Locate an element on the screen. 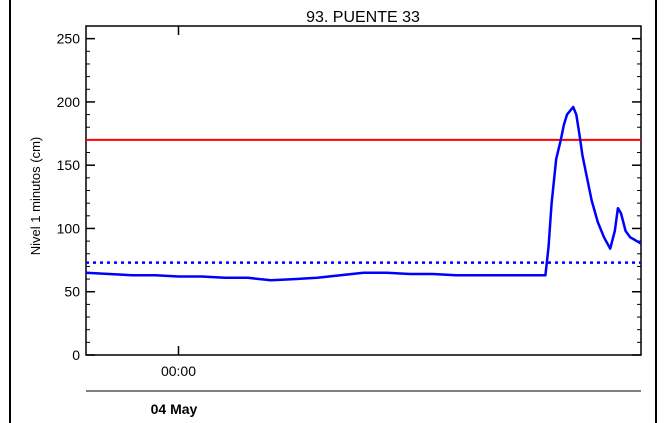  y-tick-label: 0 is located at coordinates (76, 355).